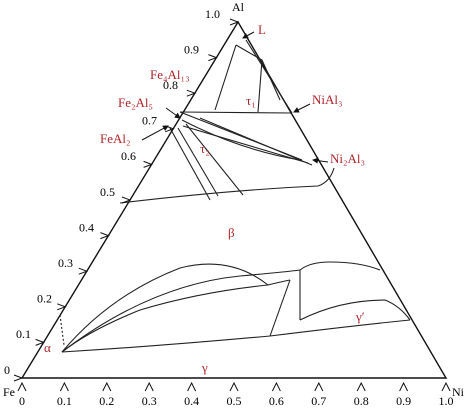 The image size is (474, 410). What do you see at coordinates (234, 401) in the screenshot?
I see `bottom-tick-label: 0.5` at bounding box center [234, 401].